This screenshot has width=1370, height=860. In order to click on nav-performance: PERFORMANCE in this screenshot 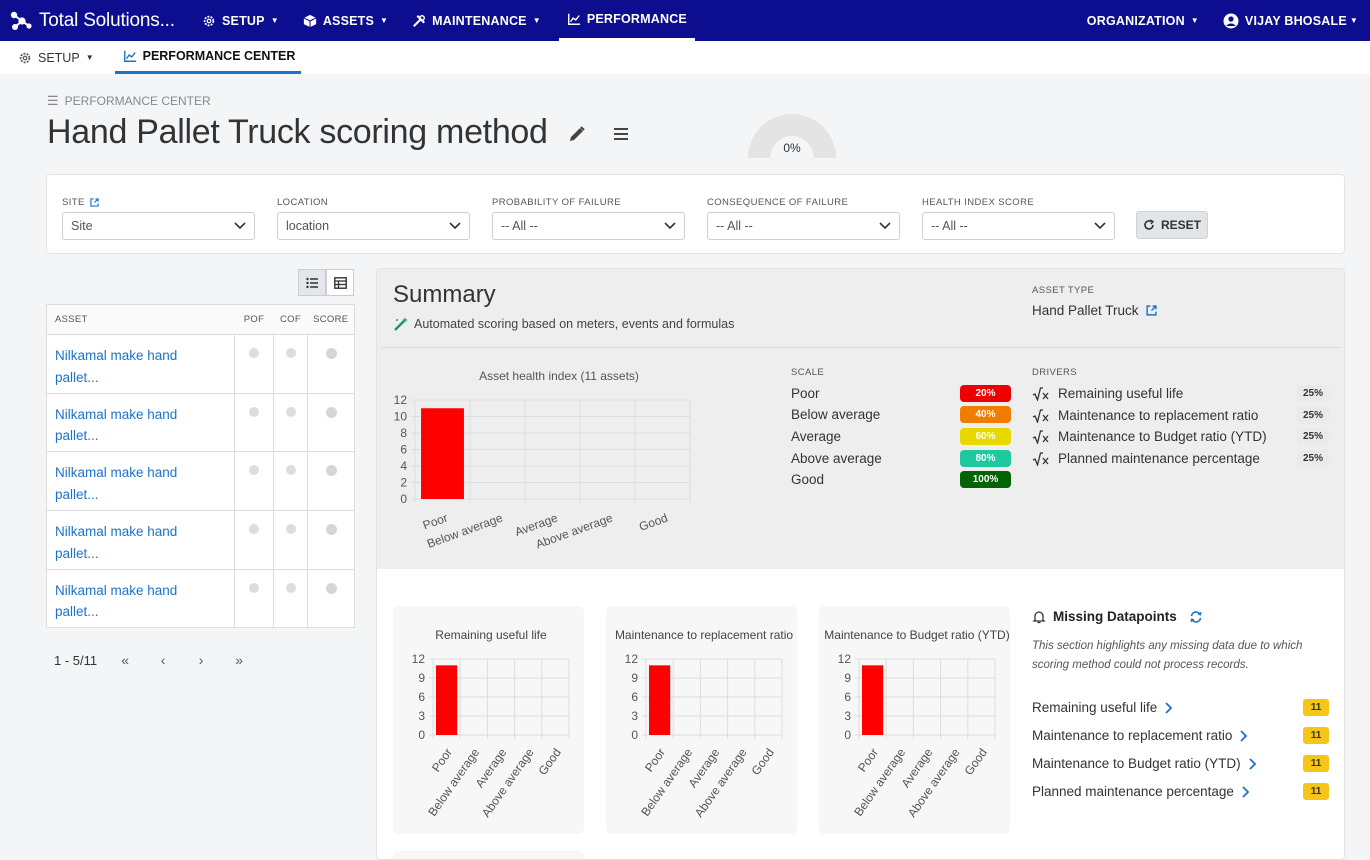, I will do `click(626, 20)`.